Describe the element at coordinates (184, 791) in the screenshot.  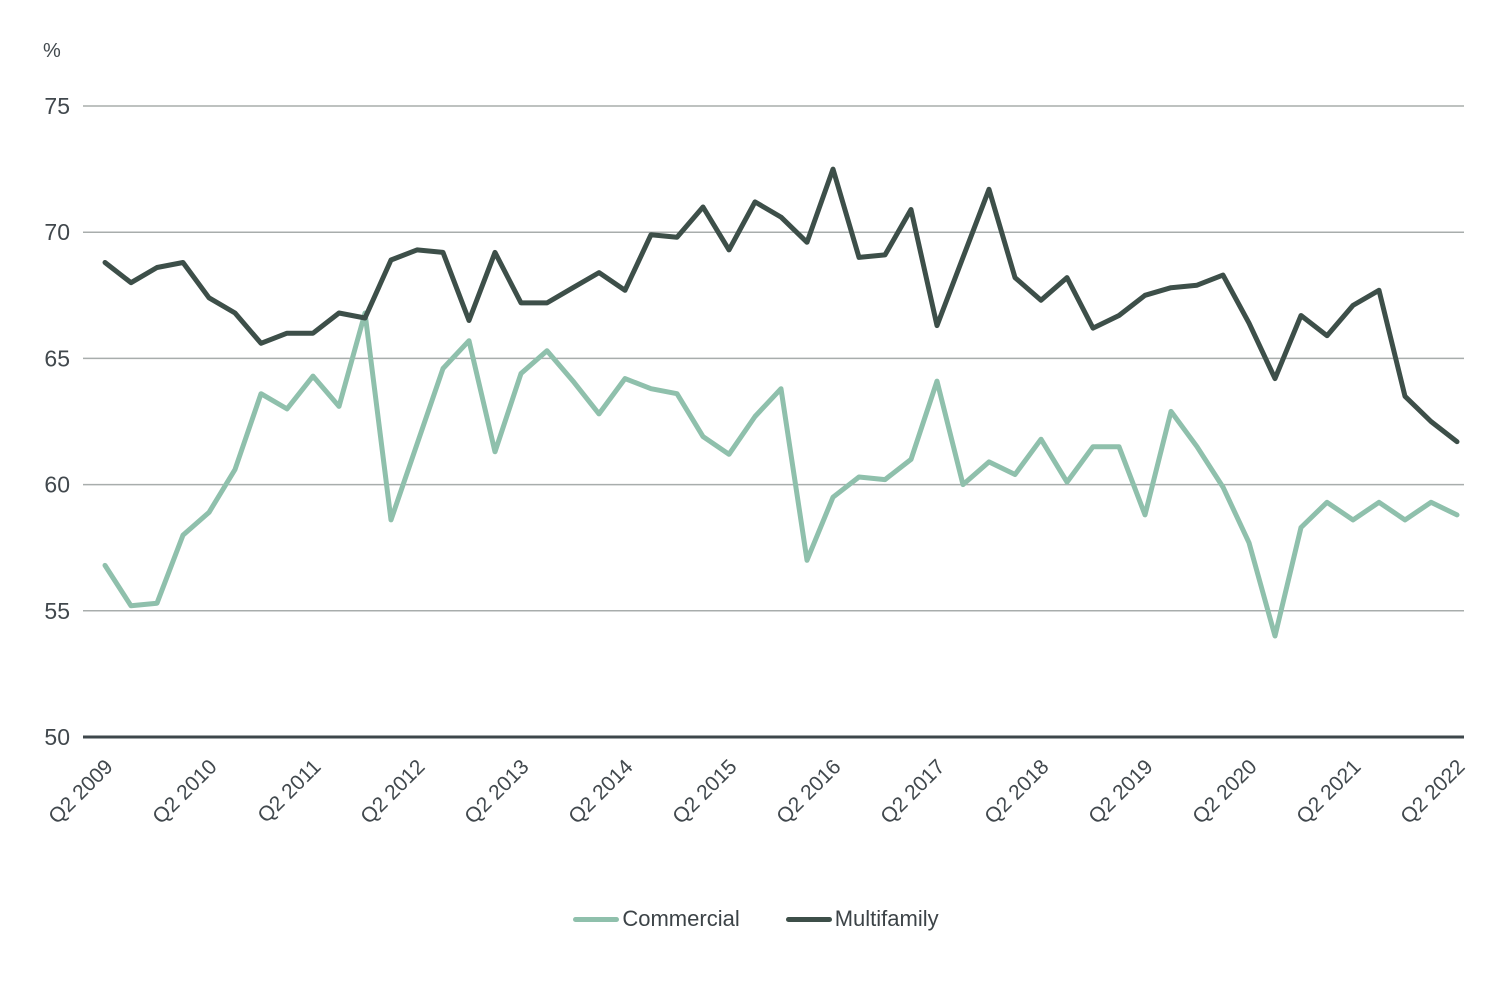
I see `x-tick-label-q2-2010: Q2 2010` at that location.